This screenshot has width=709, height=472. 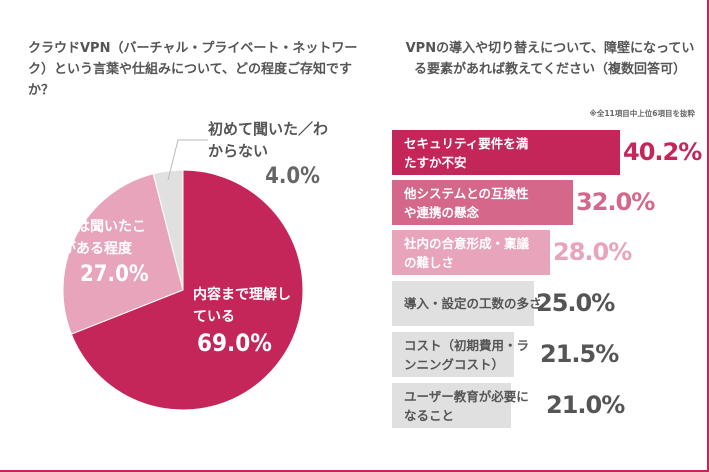 What do you see at coordinates (467, 253) in the screenshot?
I see `bar-label: 社内の合意形成・稟議の難しさ` at bounding box center [467, 253].